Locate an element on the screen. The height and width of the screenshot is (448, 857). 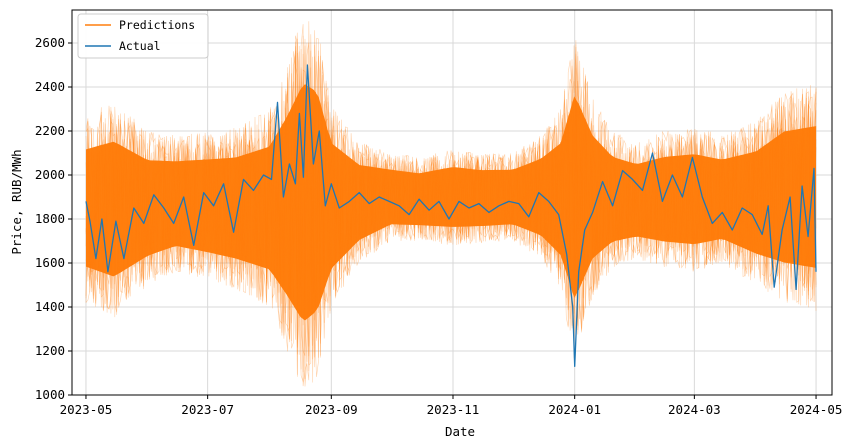
x-tick-label: 2023-07 is located at coordinates (207, 409).